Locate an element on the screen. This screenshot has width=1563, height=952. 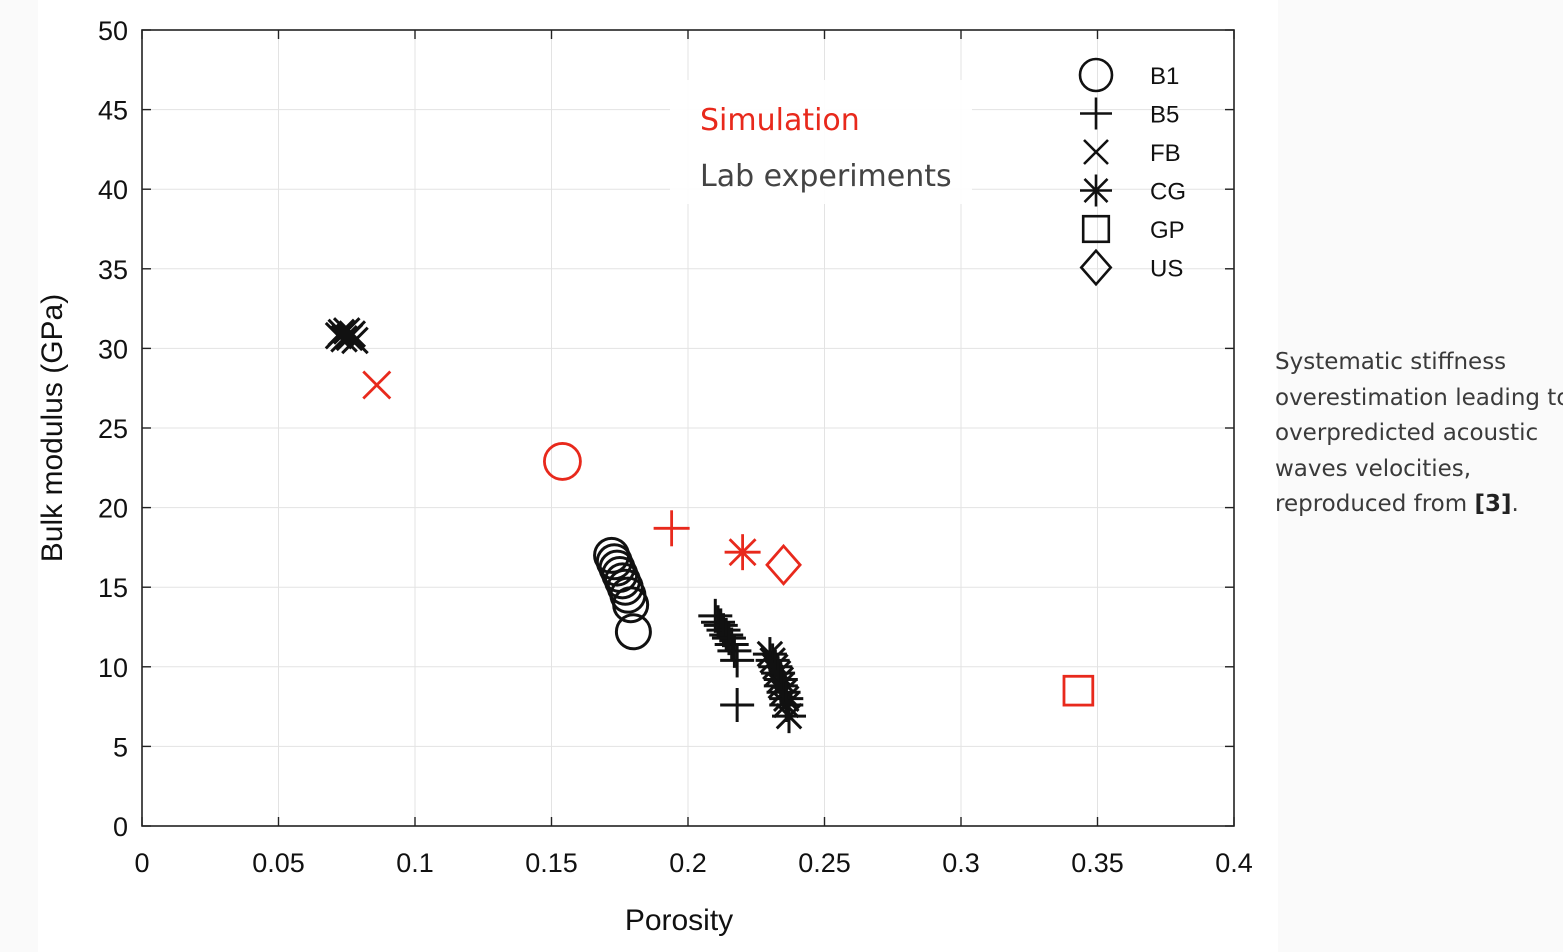
legend-x-marker is located at coordinates (1096, 152).